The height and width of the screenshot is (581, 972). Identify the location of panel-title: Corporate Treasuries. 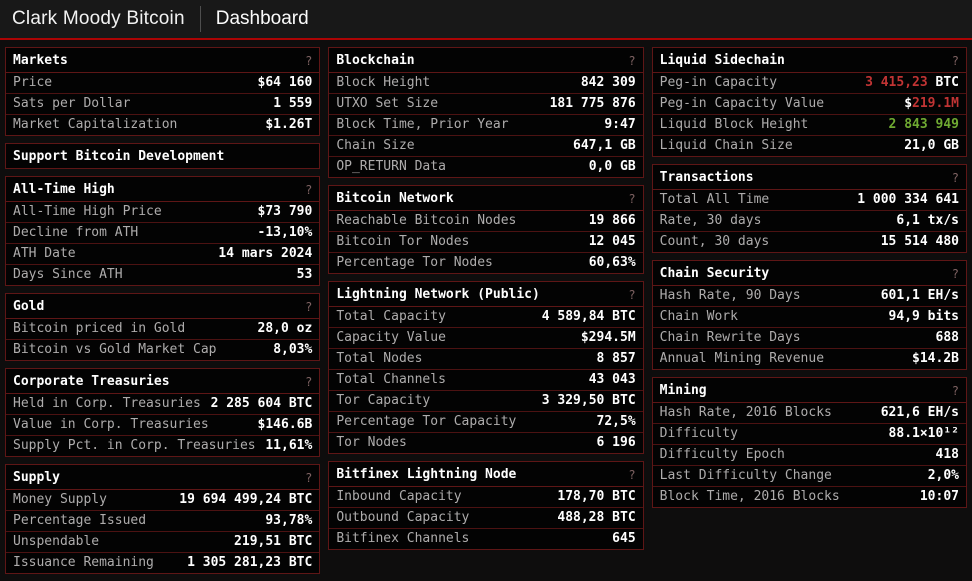
(91, 381).